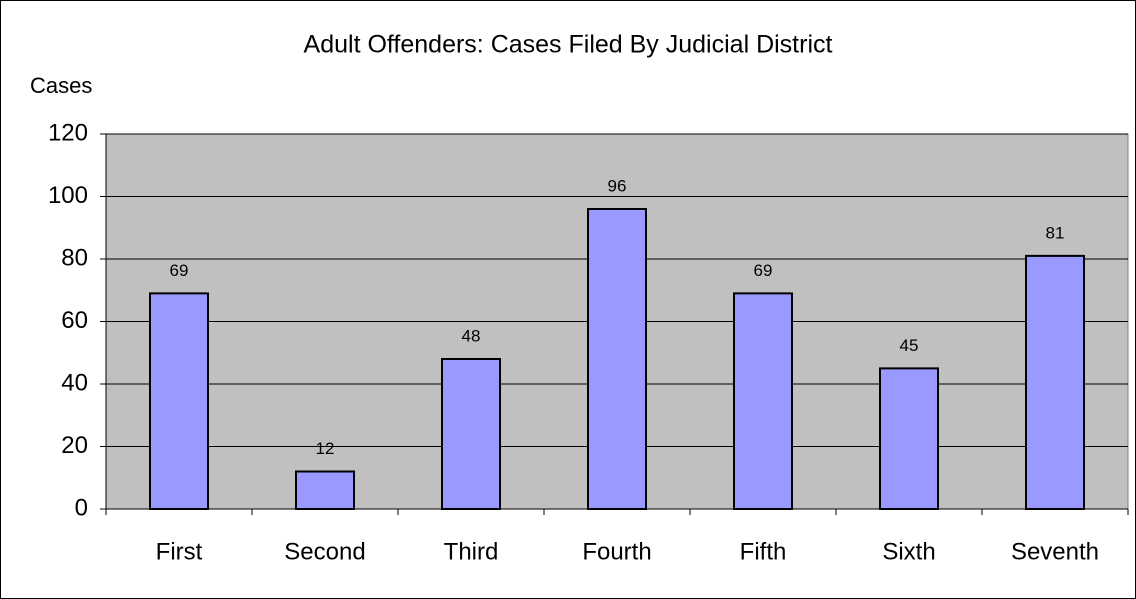 The height and width of the screenshot is (599, 1136). What do you see at coordinates (909, 345) in the screenshot?
I see `data-label: 45` at bounding box center [909, 345].